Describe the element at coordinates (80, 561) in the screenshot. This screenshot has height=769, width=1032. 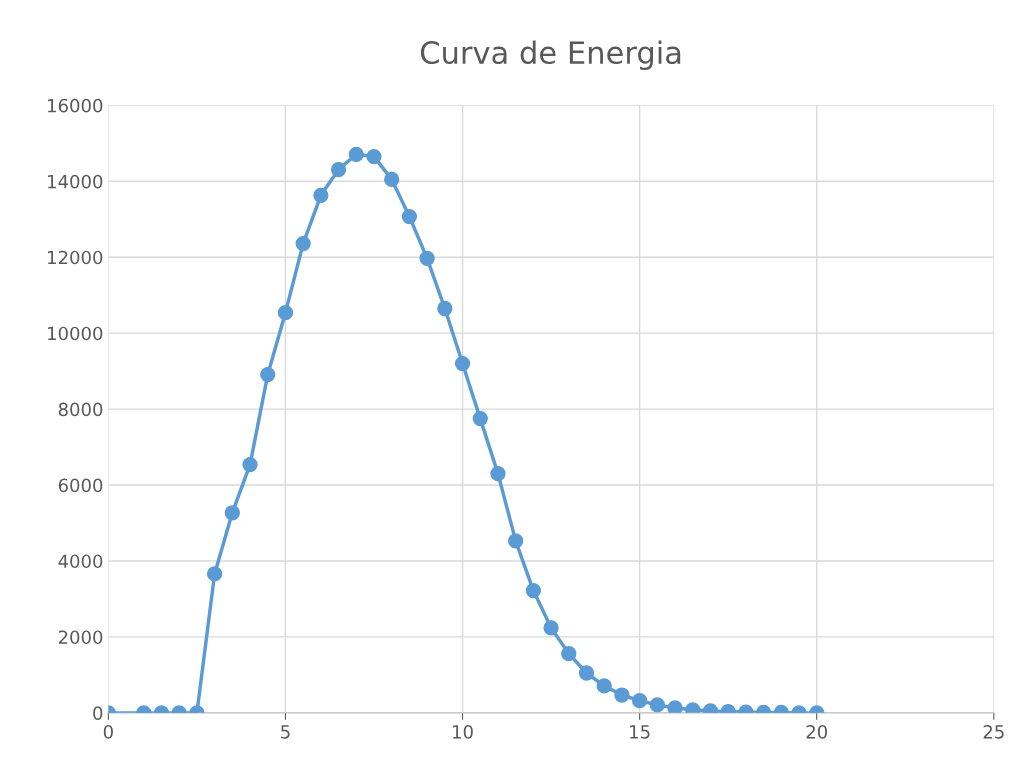
I see `y-tick-label: 4000` at that location.